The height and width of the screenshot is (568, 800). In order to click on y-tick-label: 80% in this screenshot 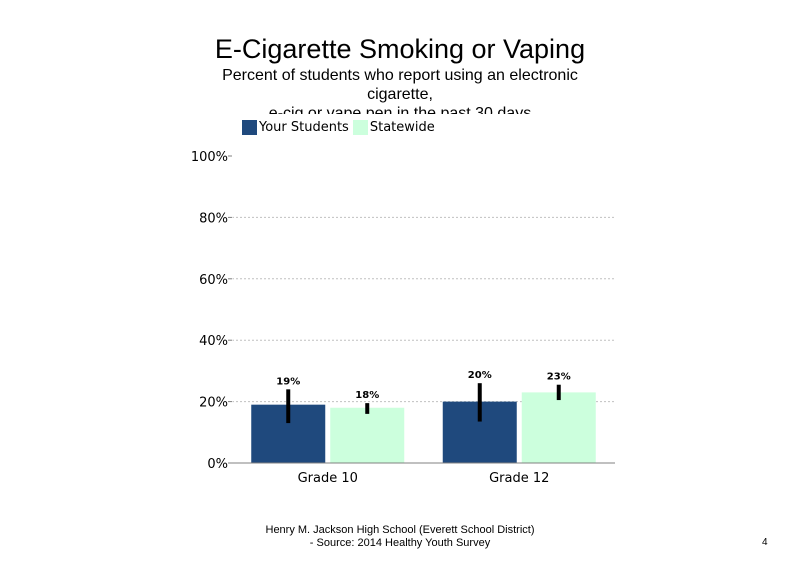, I will do `click(213, 218)`.